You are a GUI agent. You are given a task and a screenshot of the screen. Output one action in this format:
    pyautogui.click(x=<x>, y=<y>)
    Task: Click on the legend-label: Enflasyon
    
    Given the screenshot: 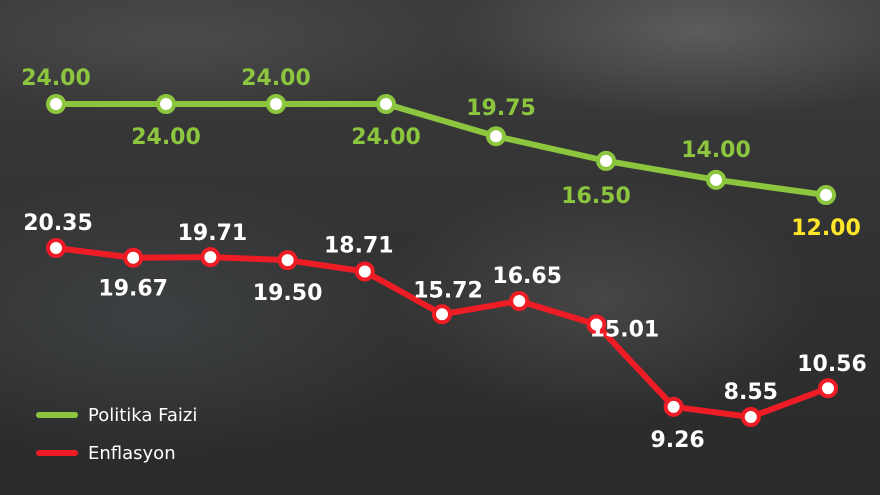 What is the action you would take?
    pyautogui.click(x=132, y=453)
    